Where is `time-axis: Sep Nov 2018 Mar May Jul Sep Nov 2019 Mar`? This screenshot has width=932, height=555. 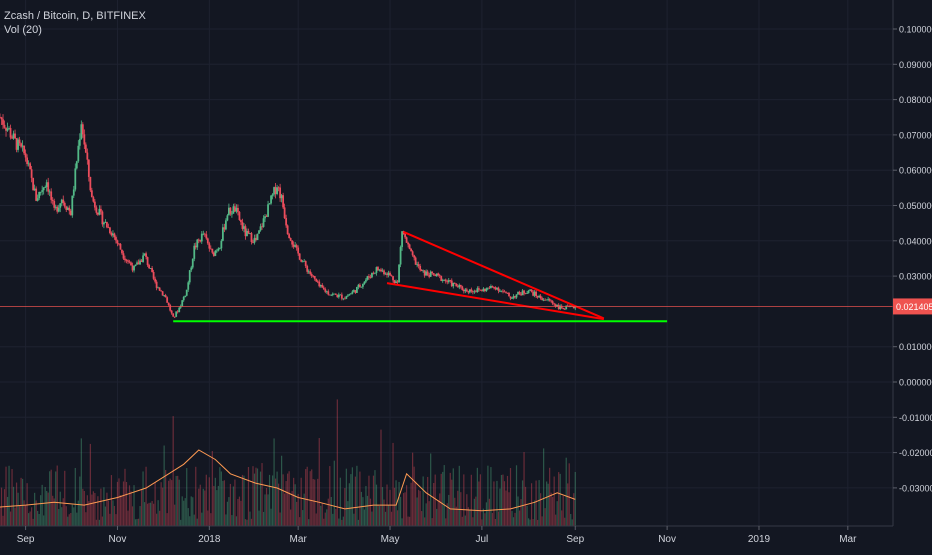 time-axis: Sep Nov 2018 Mar May Jul Sep Nov 2019 Mar is located at coordinates (446, 535).